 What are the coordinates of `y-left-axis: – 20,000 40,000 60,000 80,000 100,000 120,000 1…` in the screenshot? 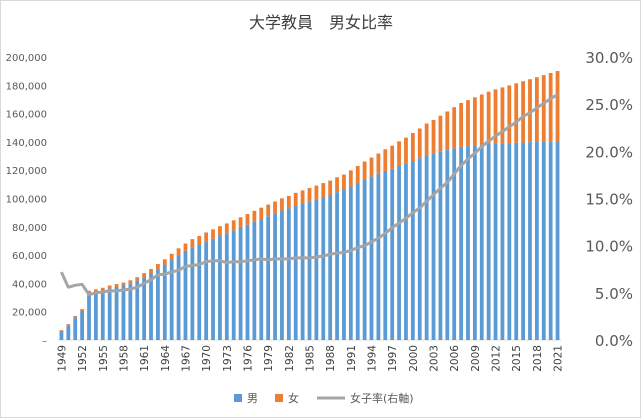 It's located at (26, 200).